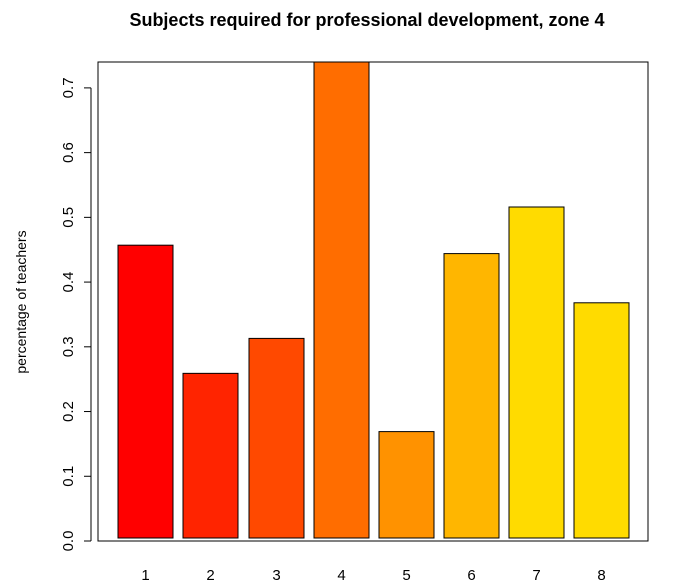  What do you see at coordinates (76, 314) in the screenshot?
I see `y-axis: 0.0 0.1 0.2 0.3 0.4 0.5 0.6 0.7` at bounding box center [76, 314].